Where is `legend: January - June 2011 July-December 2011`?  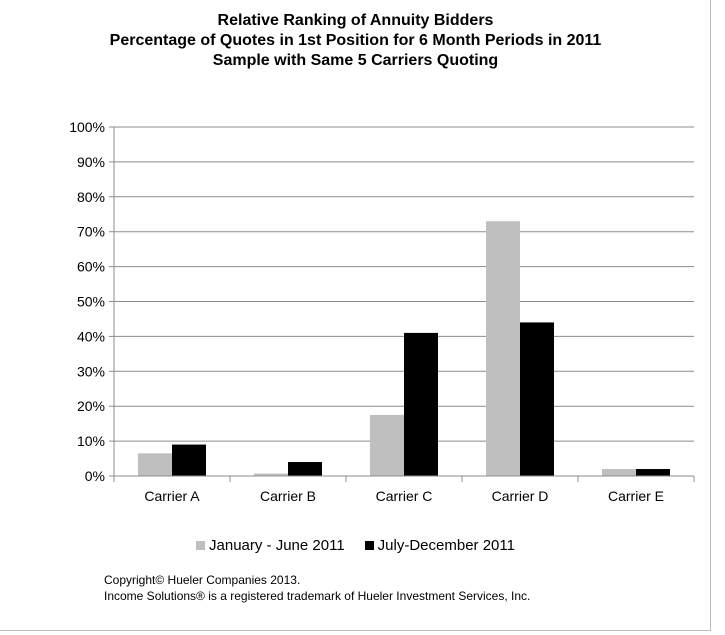 legend: January - June 2011 July-December 2011 is located at coordinates (355, 545).